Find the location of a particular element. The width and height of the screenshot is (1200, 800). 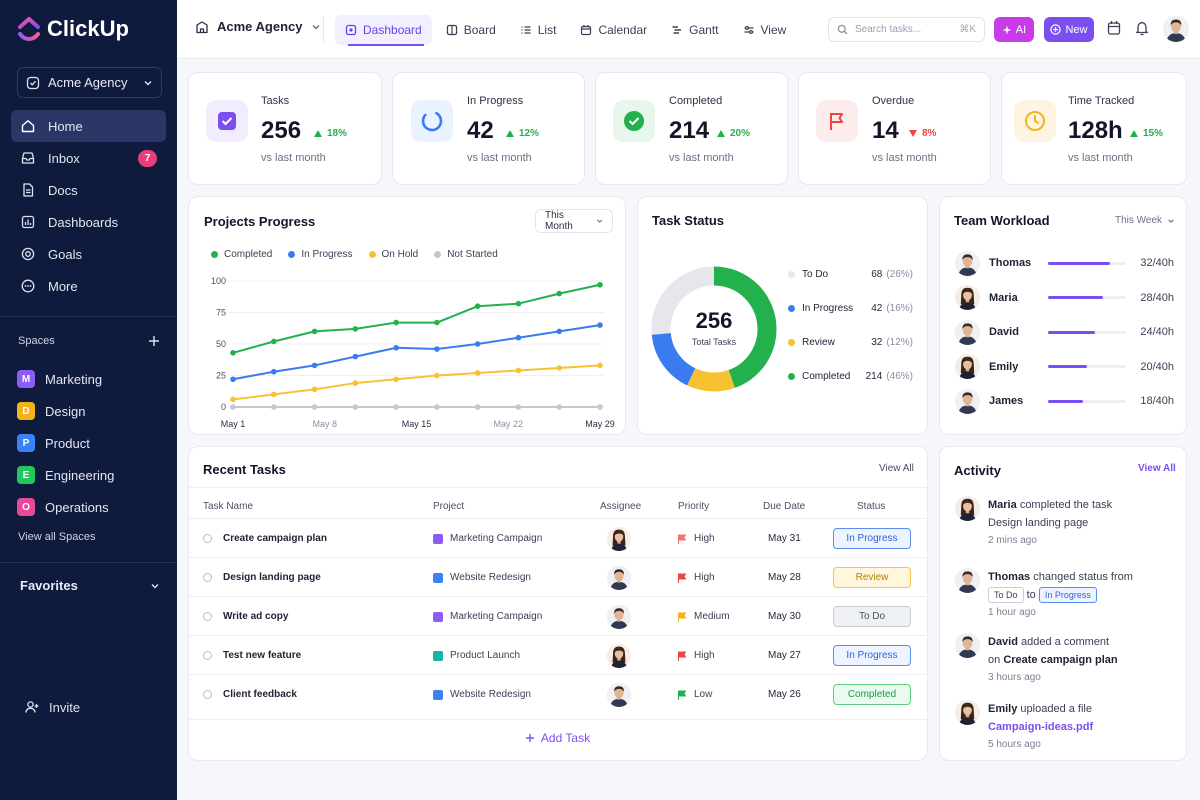

user-avatar is located at coordinates (1176, 29).